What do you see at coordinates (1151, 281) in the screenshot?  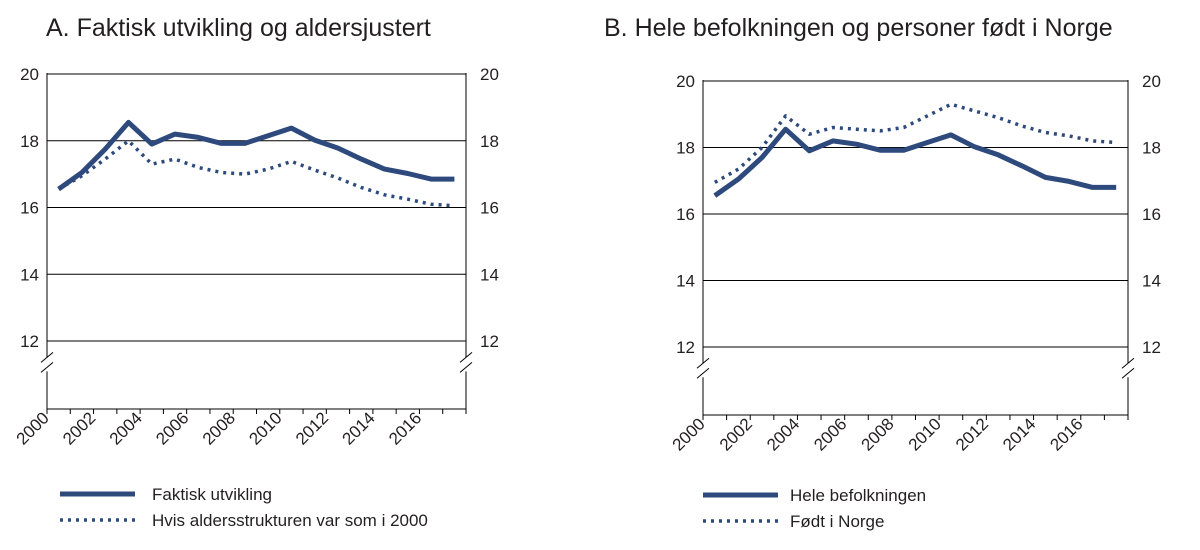 I see `y-tick-label-right-b-14: 14` at bounding box center [1151, 281].